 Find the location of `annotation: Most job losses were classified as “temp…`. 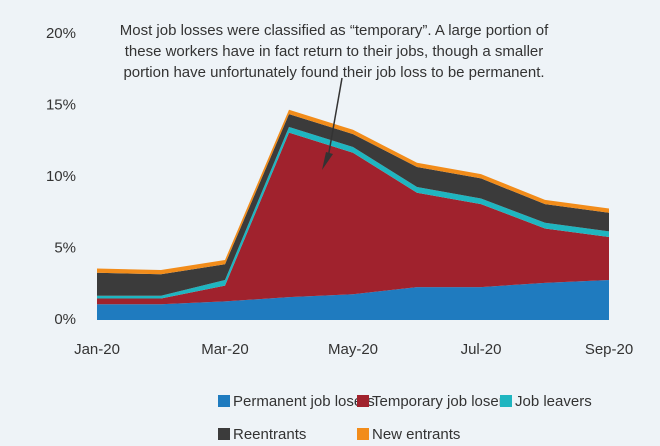

annotation: Most job losses were classified as “temp… is located at coordinates (334, 30).